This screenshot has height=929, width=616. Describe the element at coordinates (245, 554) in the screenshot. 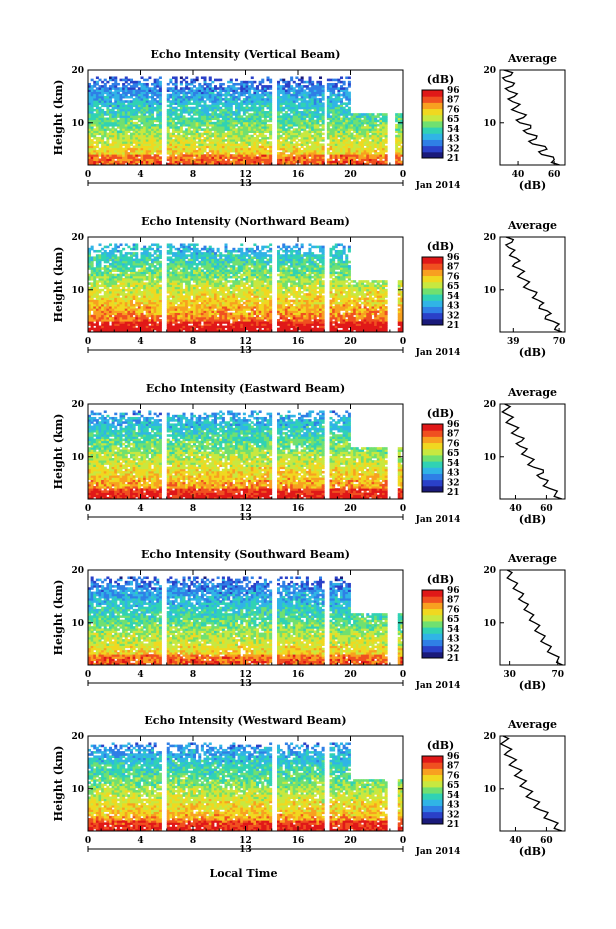

I see `panel-title: Echo Intensity (Southward Beam)` at that location.